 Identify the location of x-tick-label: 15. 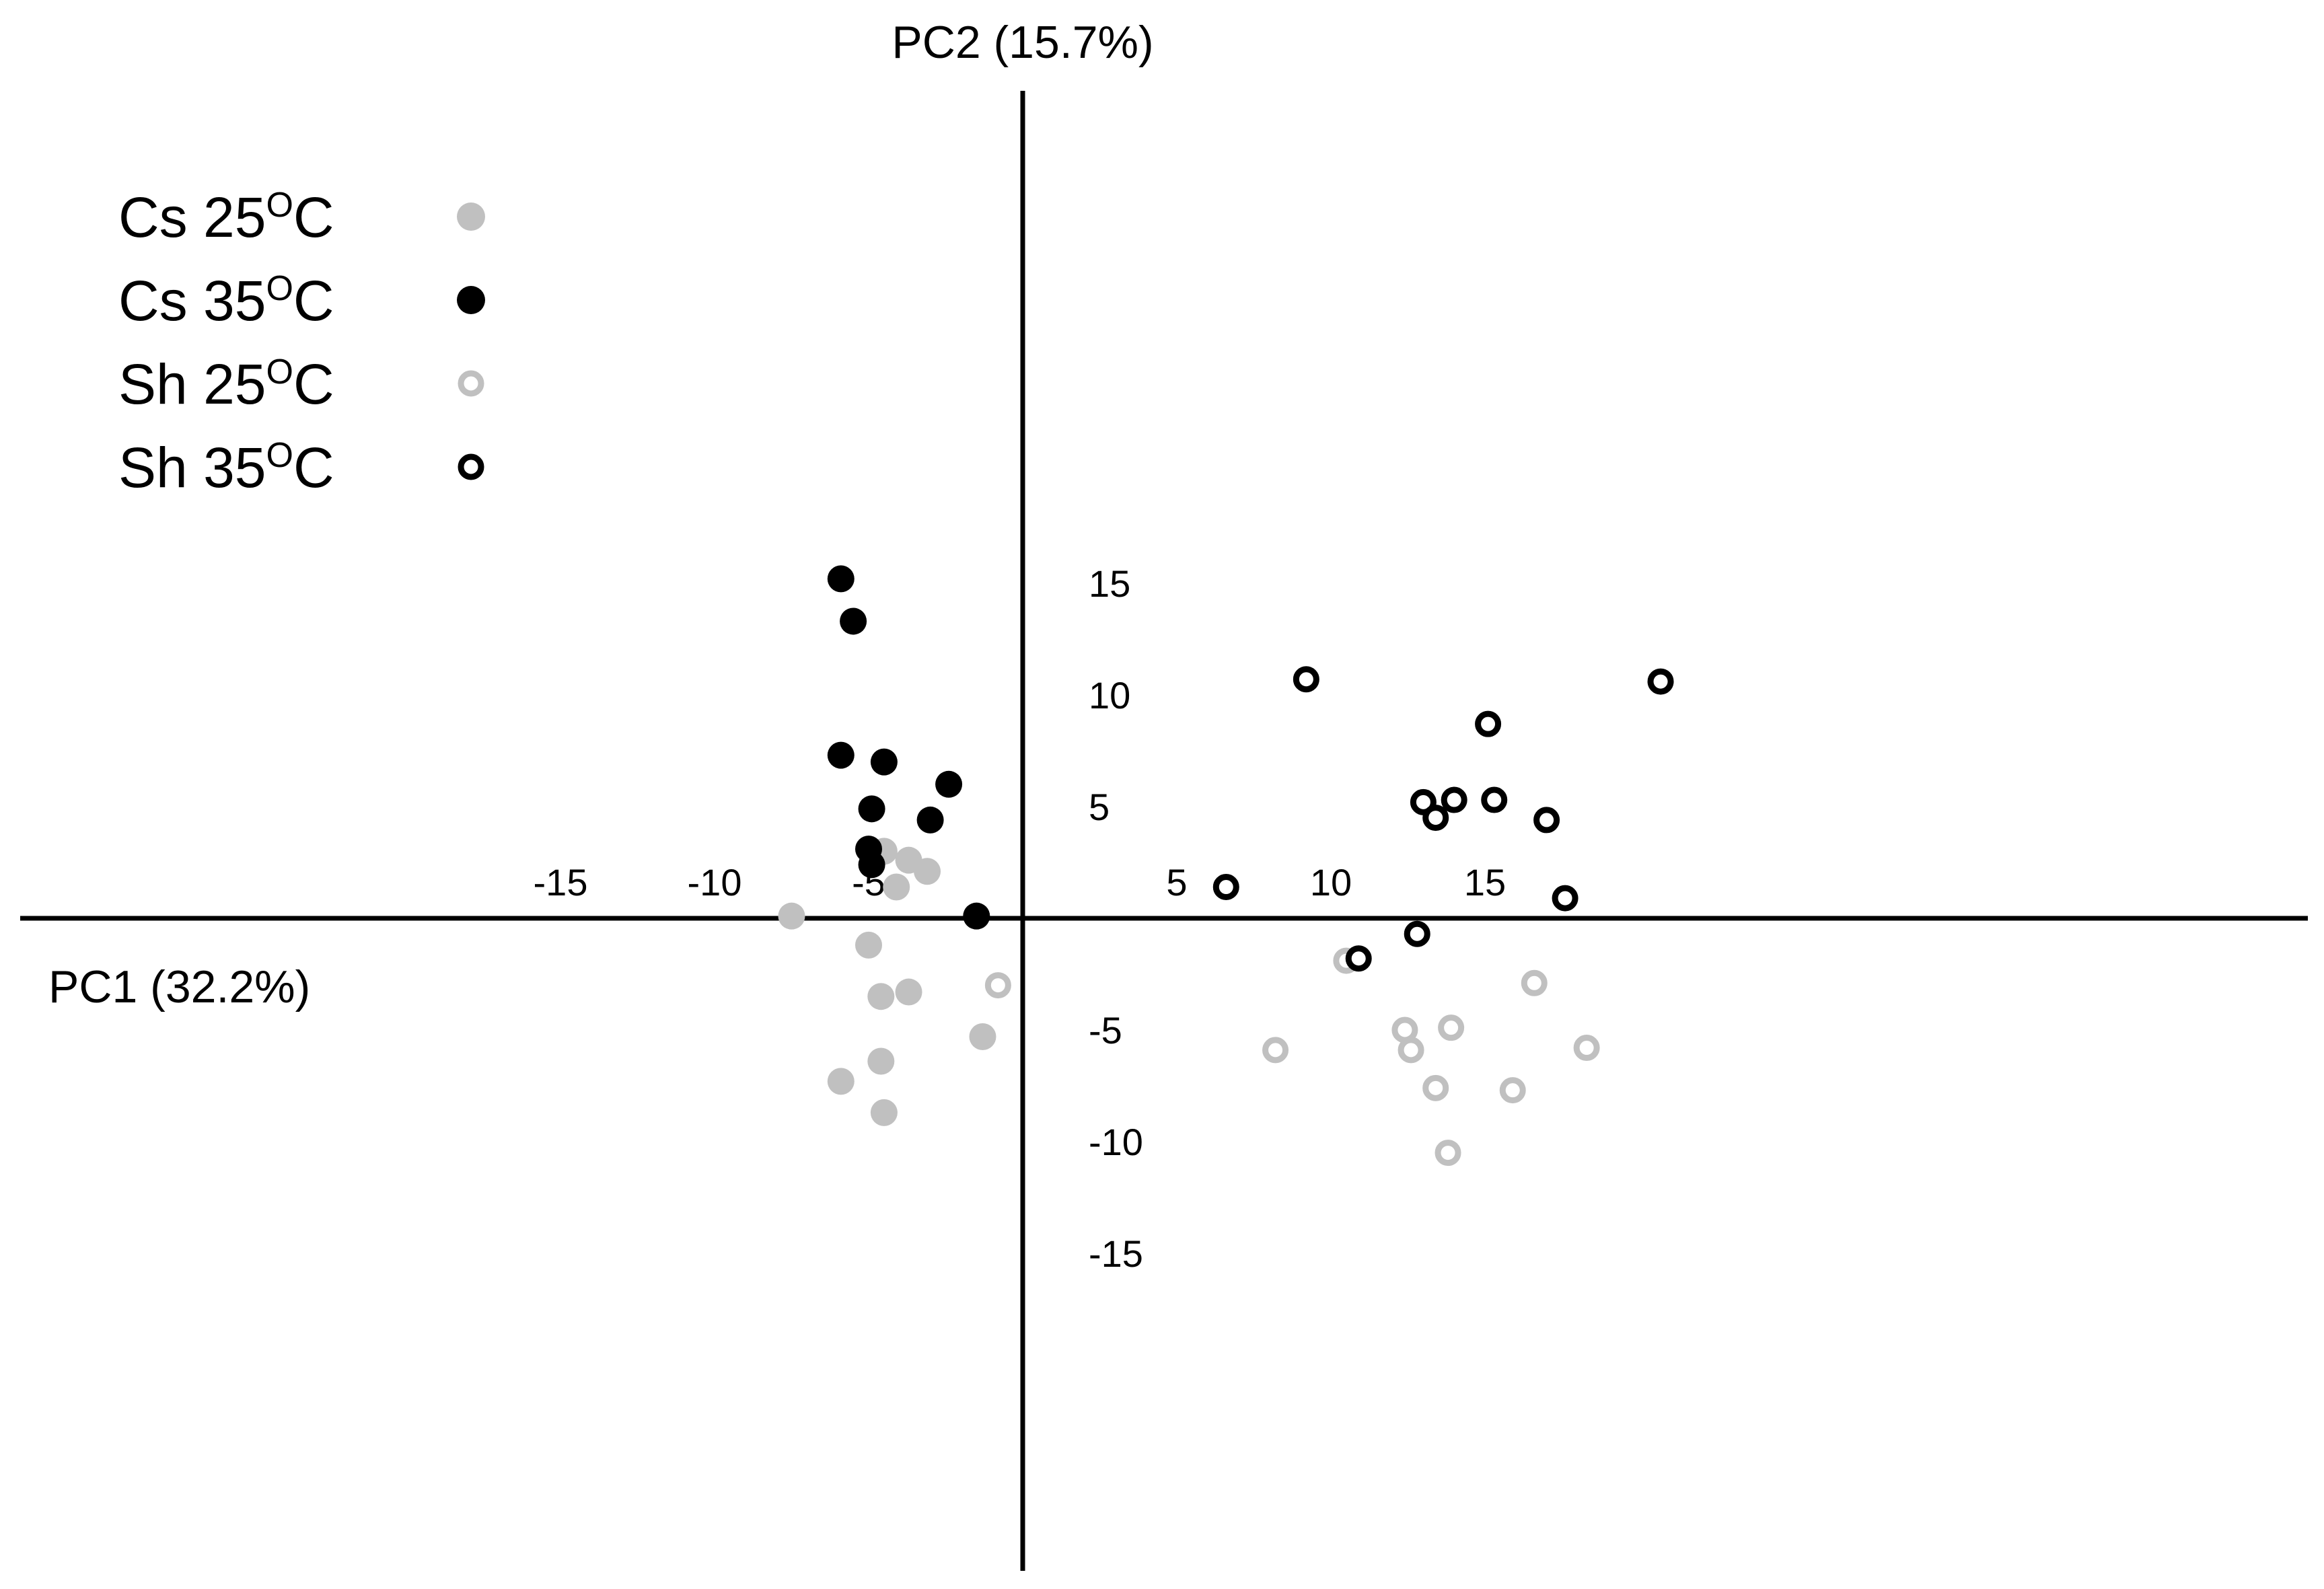
(1485, 882).